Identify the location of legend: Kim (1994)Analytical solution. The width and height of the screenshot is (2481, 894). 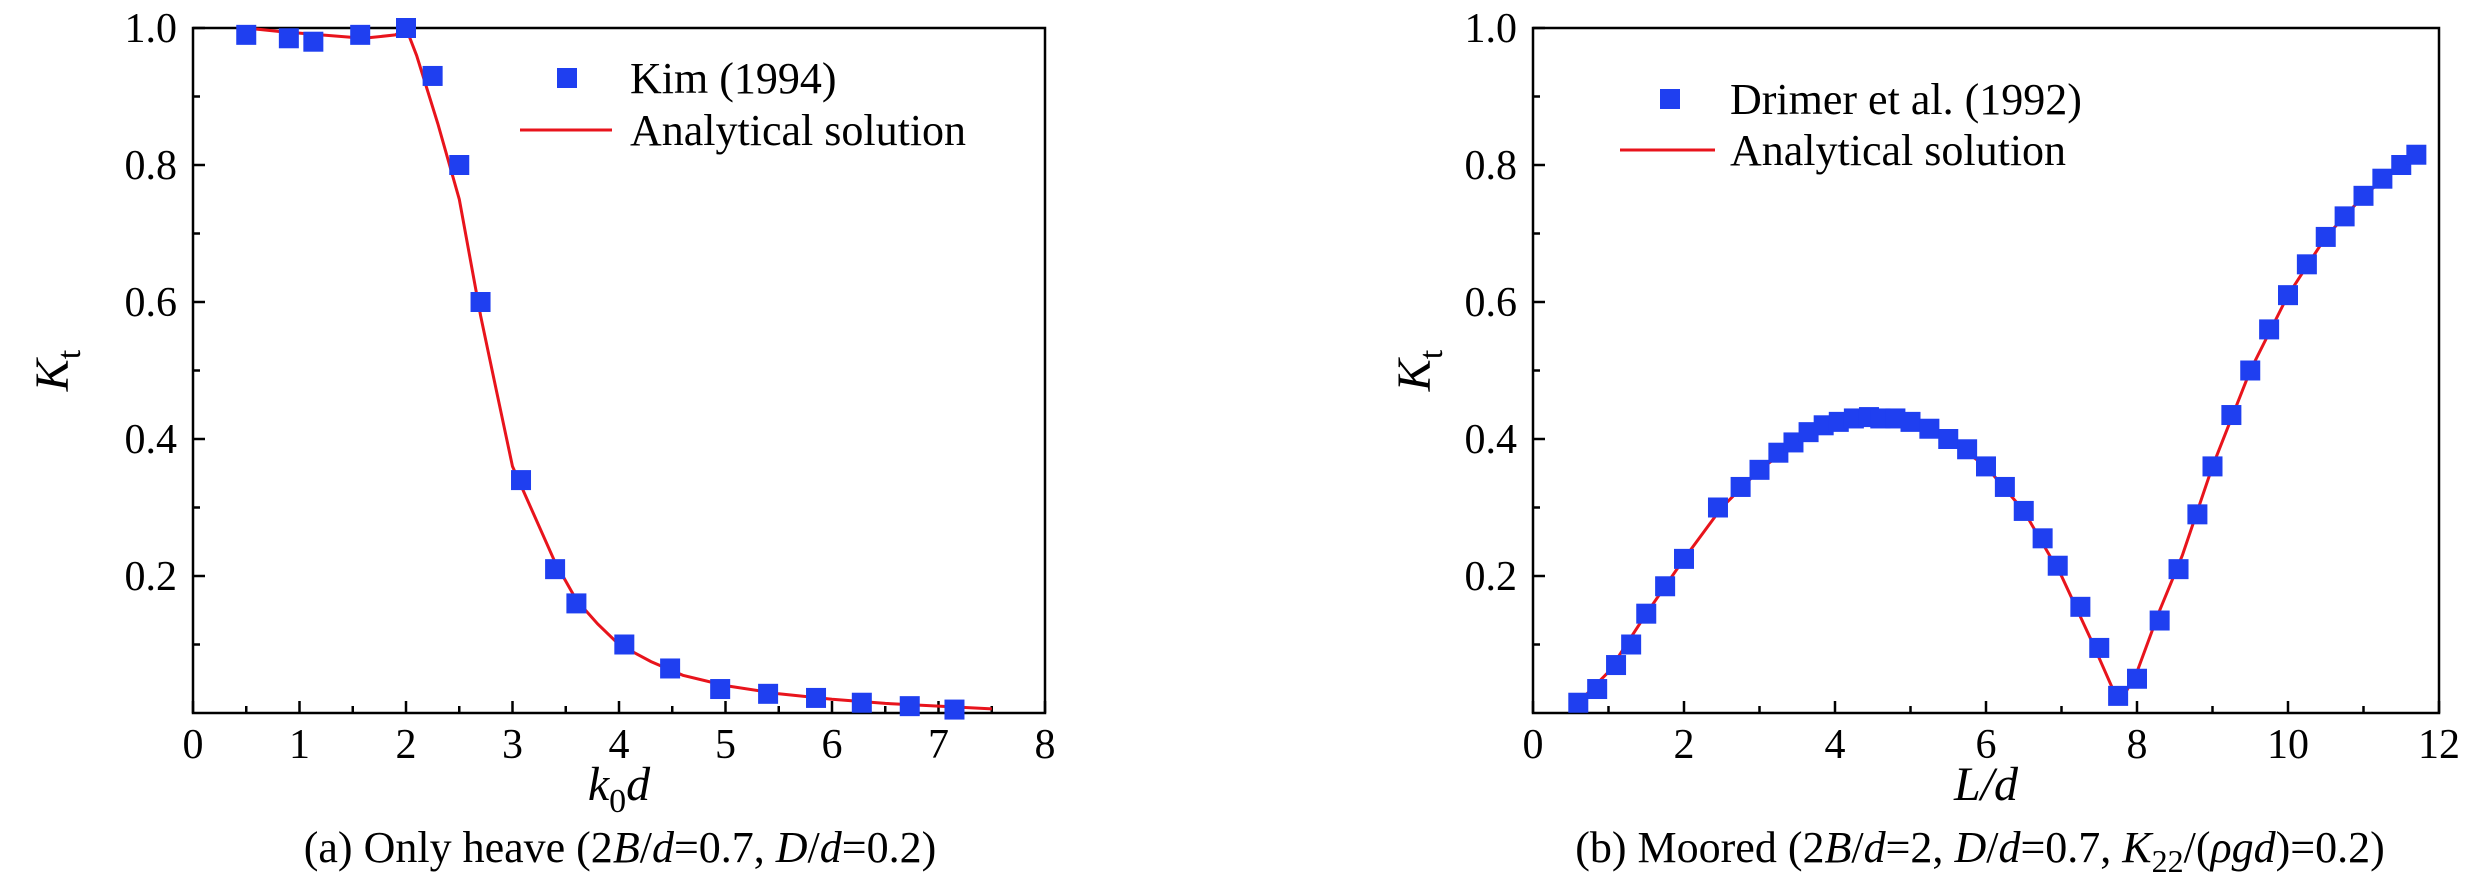
(743, 104).